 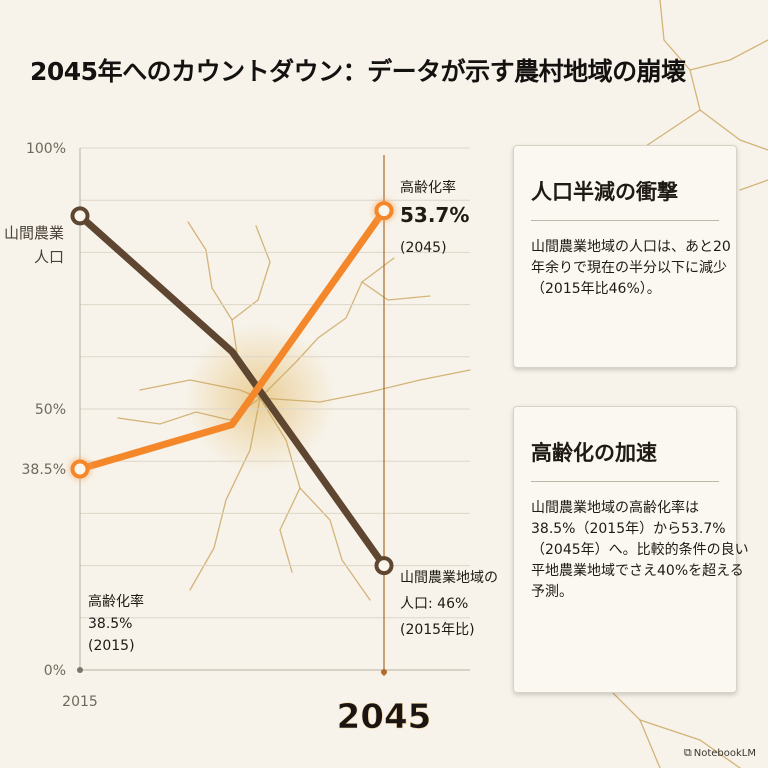 What do you see at coordinates (625, 183) in the screenshot?
I see `card-title: 人口半減の衝撃` at bounding box center [625, 183].